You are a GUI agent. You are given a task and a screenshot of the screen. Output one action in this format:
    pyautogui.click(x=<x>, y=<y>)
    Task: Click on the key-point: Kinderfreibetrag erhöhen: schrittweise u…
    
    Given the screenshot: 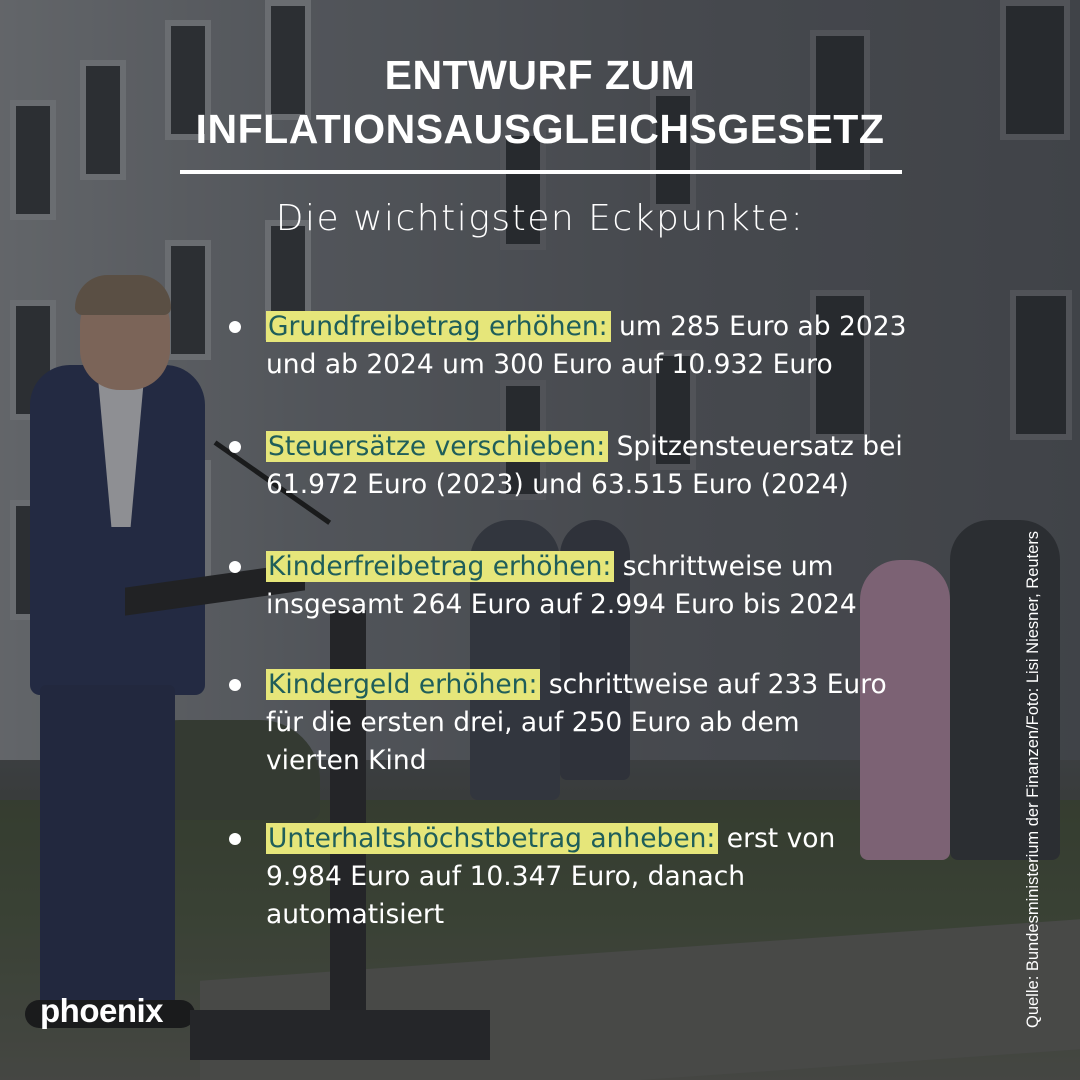 What is the action you would take?
    pyautogui.click(x=541, y=586)
    